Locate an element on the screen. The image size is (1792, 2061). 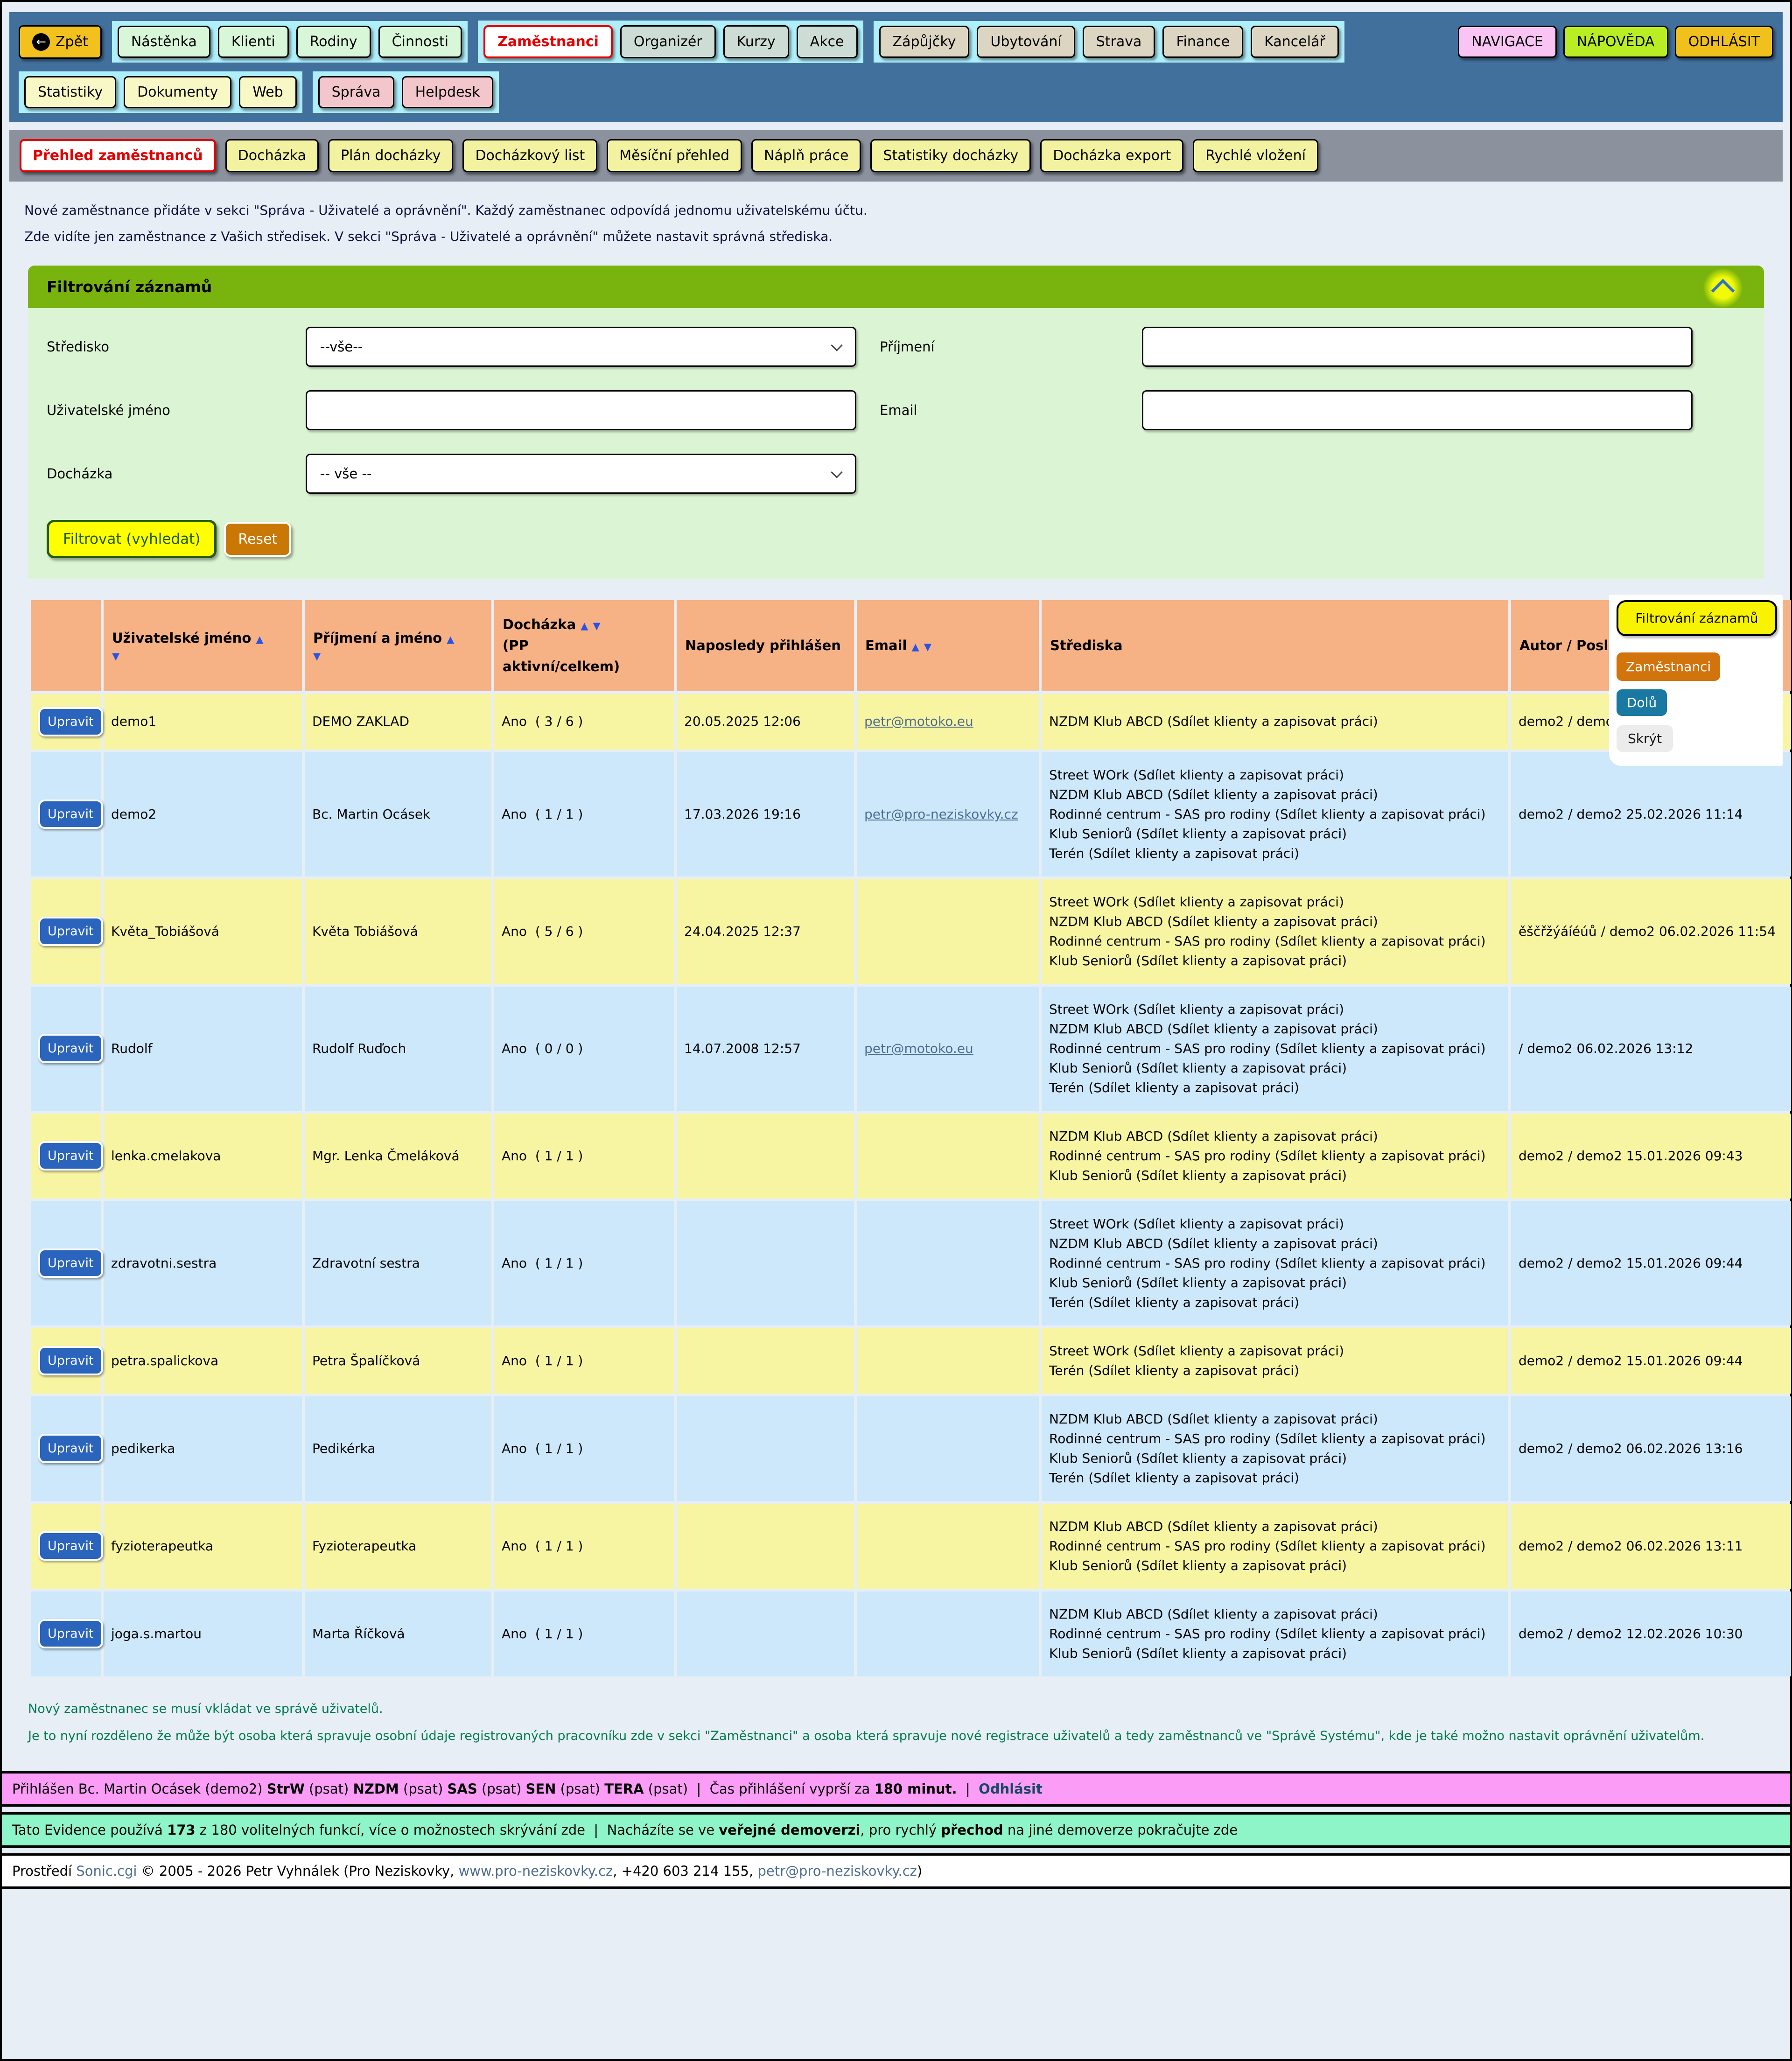
nav-item-statistiky: Statistiky is located at coordinates (70, 92).